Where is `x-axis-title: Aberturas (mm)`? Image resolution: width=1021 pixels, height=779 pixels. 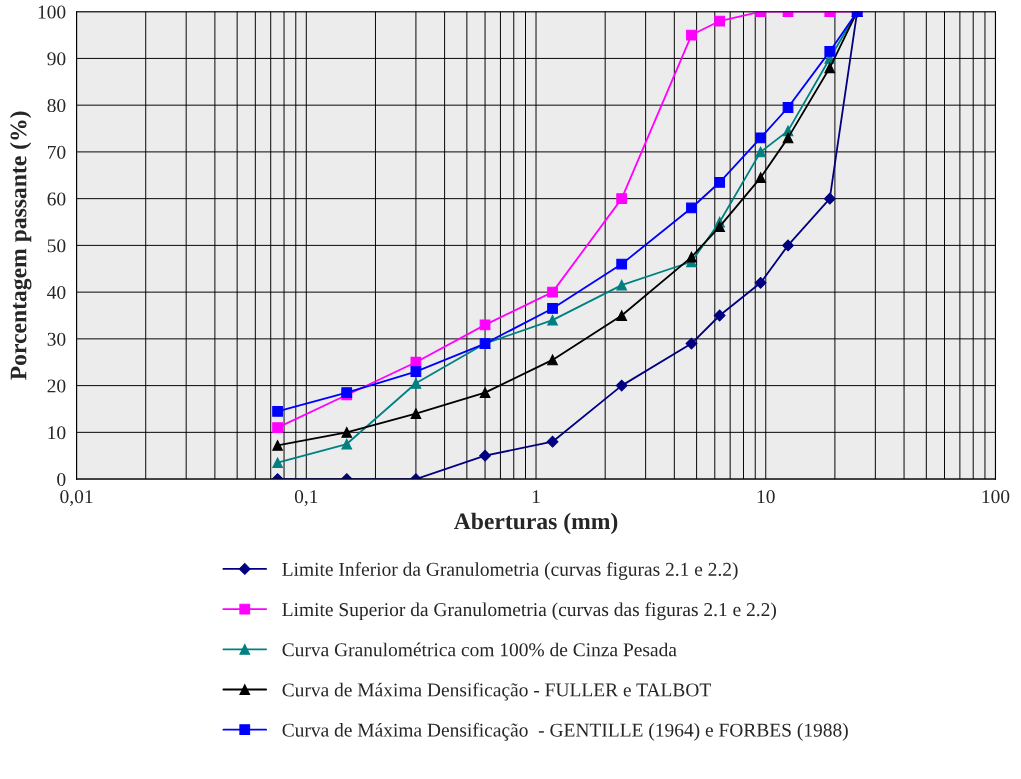
x-axis-title: Aberturas (mm) is located at coordinates (535, 523).